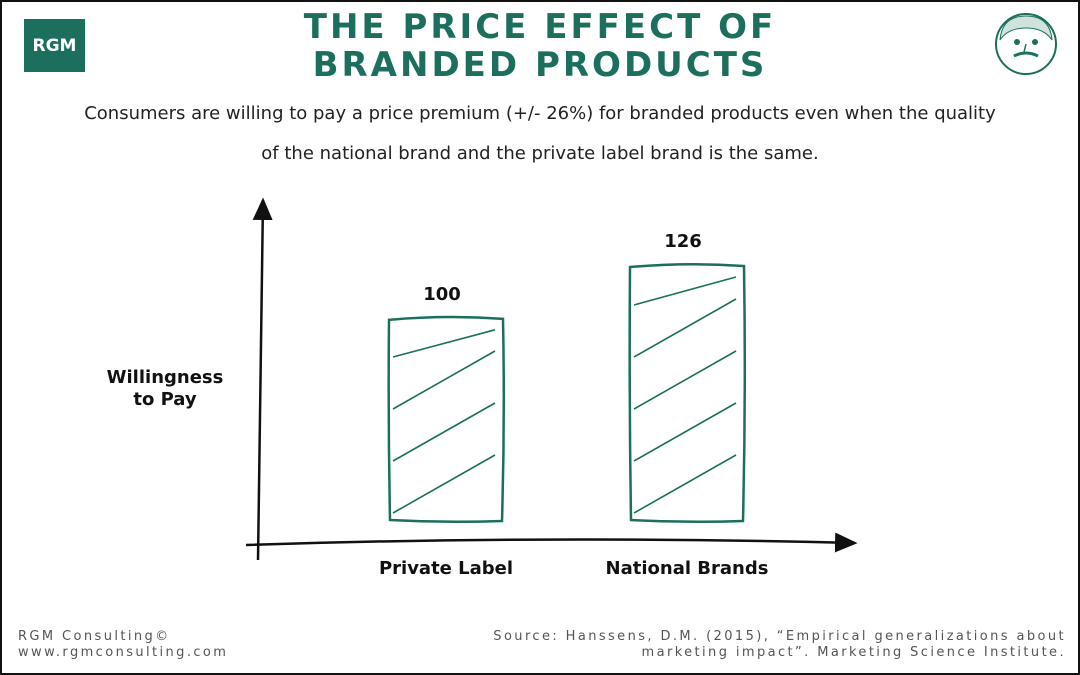  Describe the element at coordinates (262, 379) in the screenshot. I see `y-axis` at that location.